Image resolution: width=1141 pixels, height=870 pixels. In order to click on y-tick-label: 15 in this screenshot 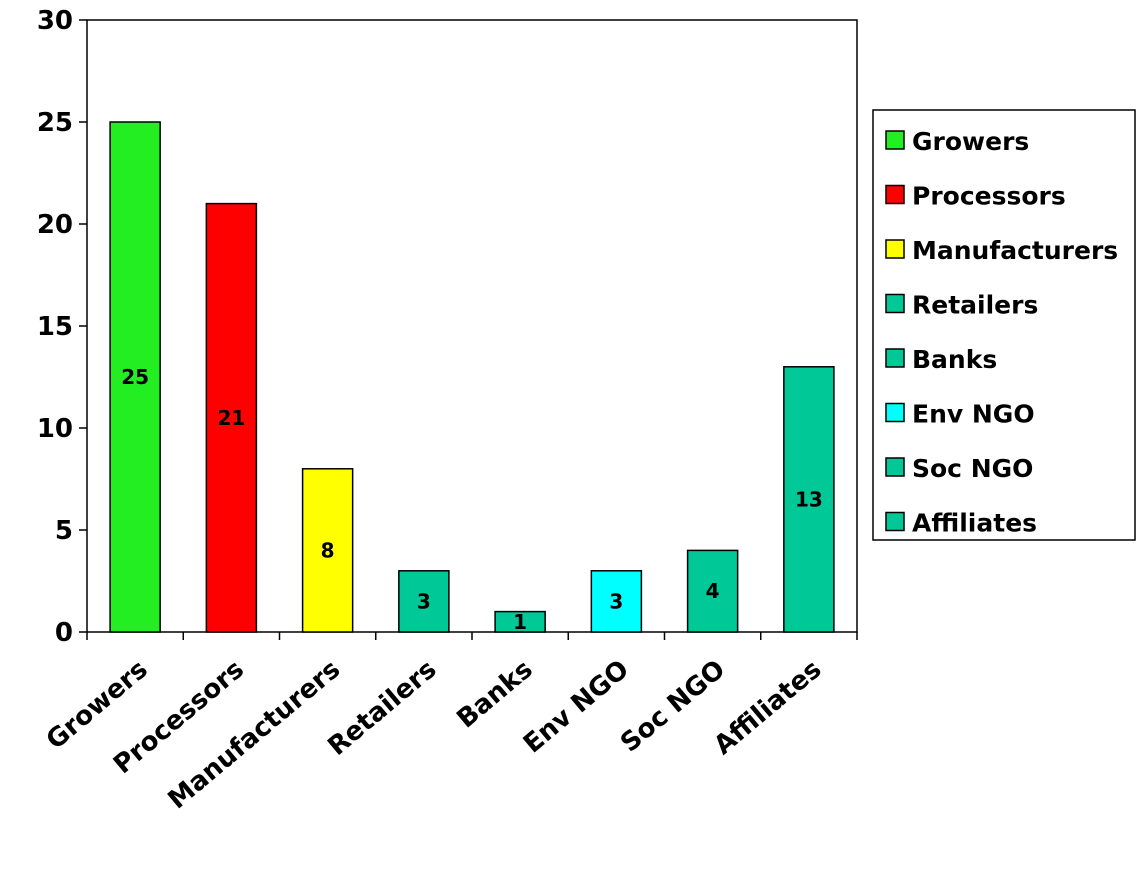, I will do `click(55, 327)`.